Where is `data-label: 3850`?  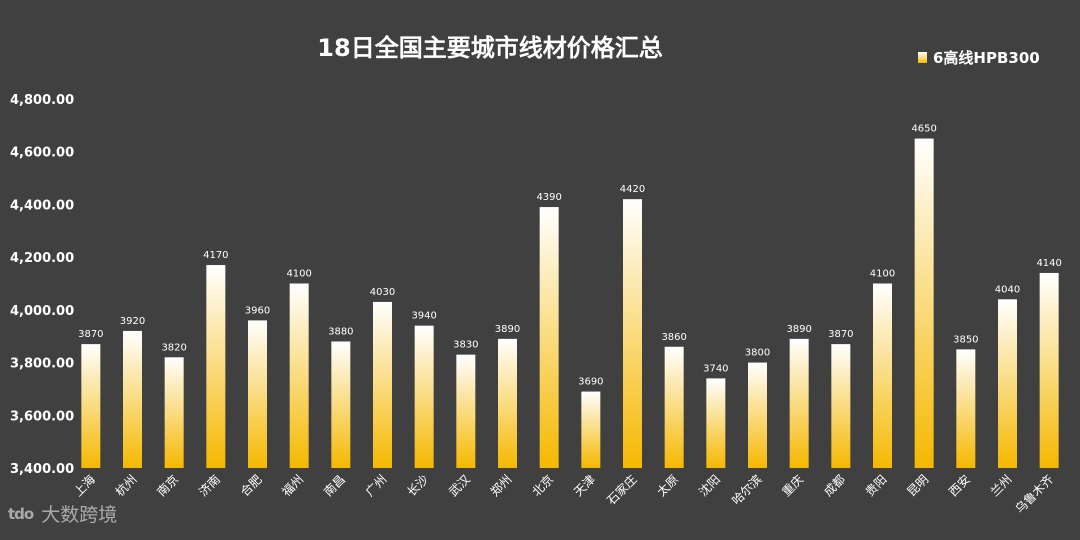
data-label: 3850 is located at coordinates (965, 339).